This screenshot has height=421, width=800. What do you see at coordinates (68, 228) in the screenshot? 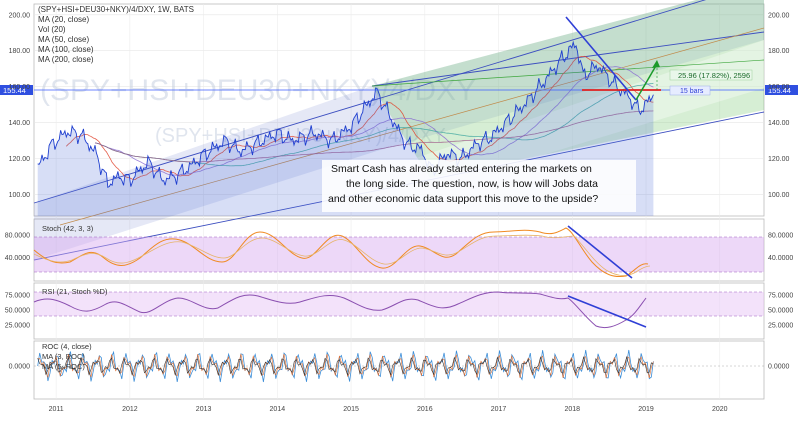
I see `stoch-title: Stoch (42, 3, 3)` at bounding box center [68, 228].